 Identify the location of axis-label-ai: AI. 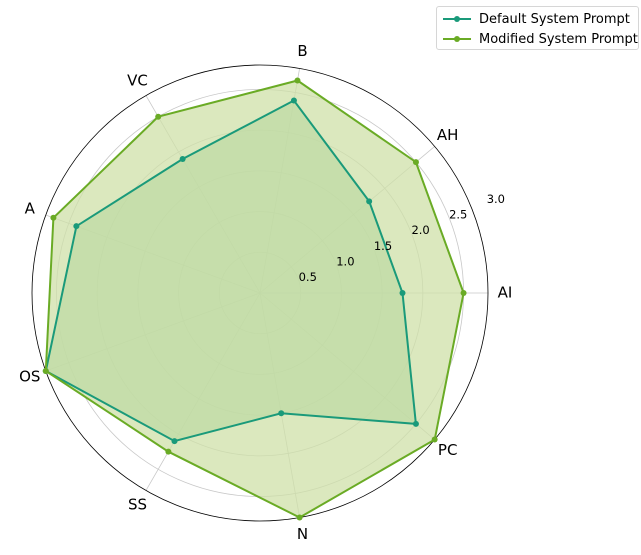
(505, 293).